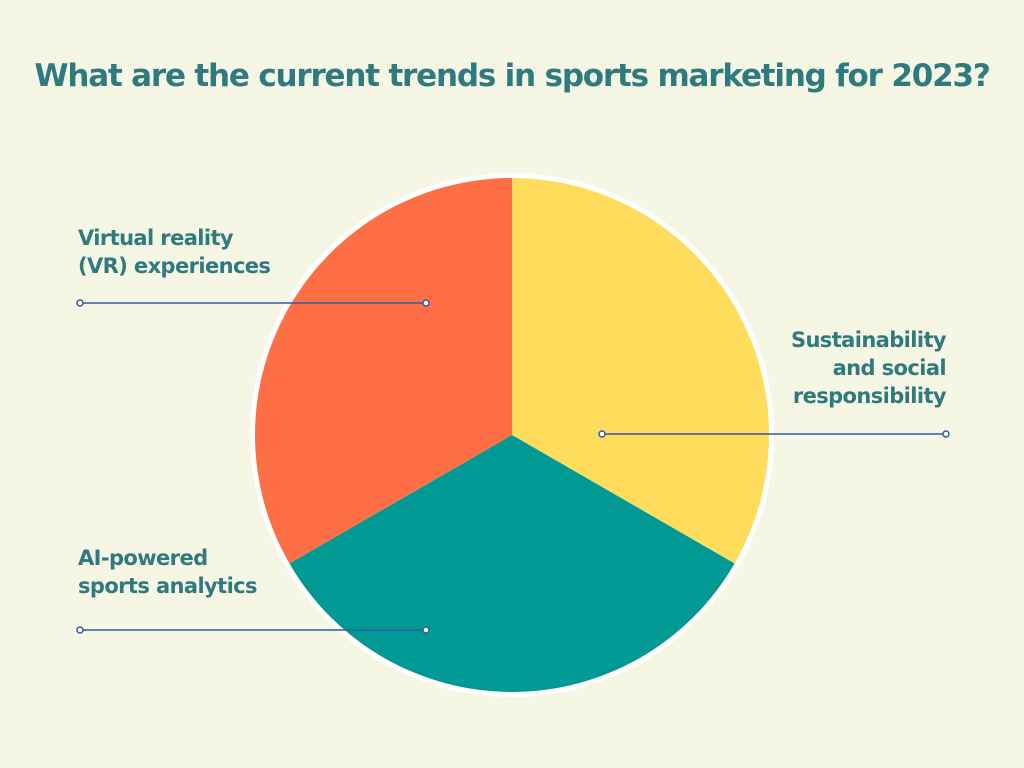 This screenshot has height=768, width=1024. What do you see at coordinates (253, 303) in the screenshot?
I see `leader-line-slice-vr` at bounding box center [253, 303].